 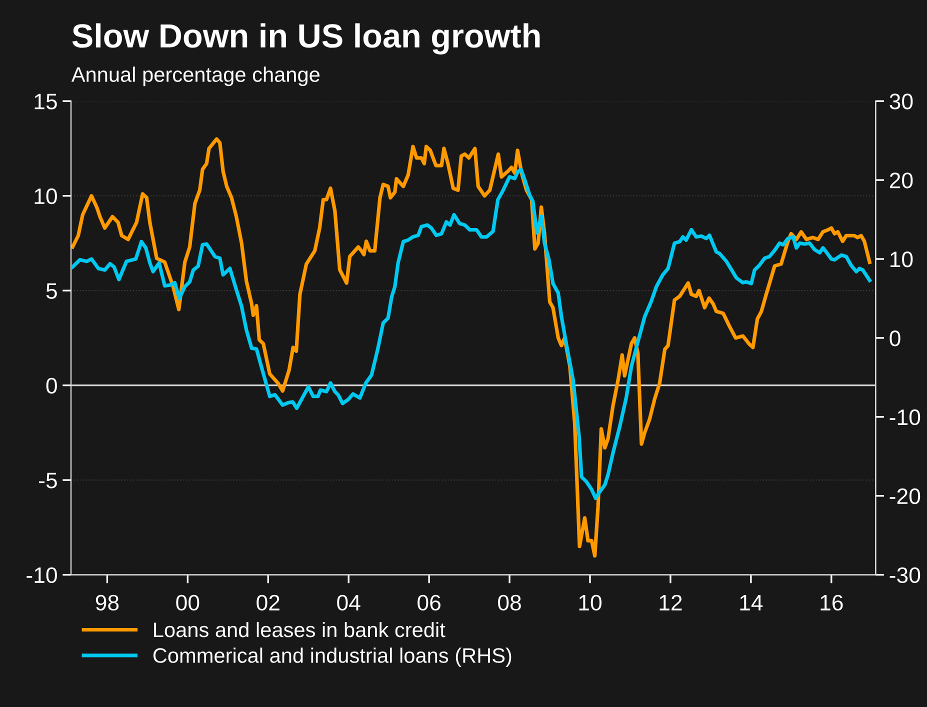 What do you see at coordinates (901, 102) in the screenshot?
I see `y2-tick-label: 30` at bounding box center [901, 102].